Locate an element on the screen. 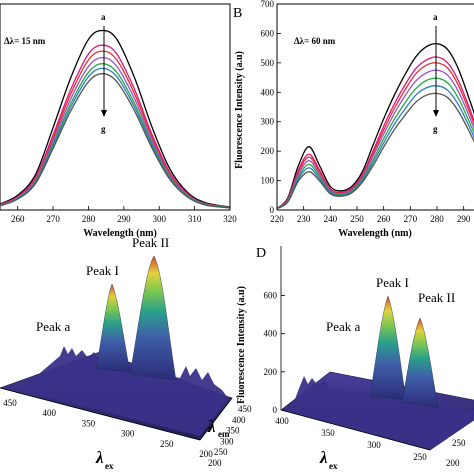 The height and width of the screenshot is (474, 474). panel-b-ylabel: Fluorescence Intensity (a.u) is located at coordinates (239, 110).